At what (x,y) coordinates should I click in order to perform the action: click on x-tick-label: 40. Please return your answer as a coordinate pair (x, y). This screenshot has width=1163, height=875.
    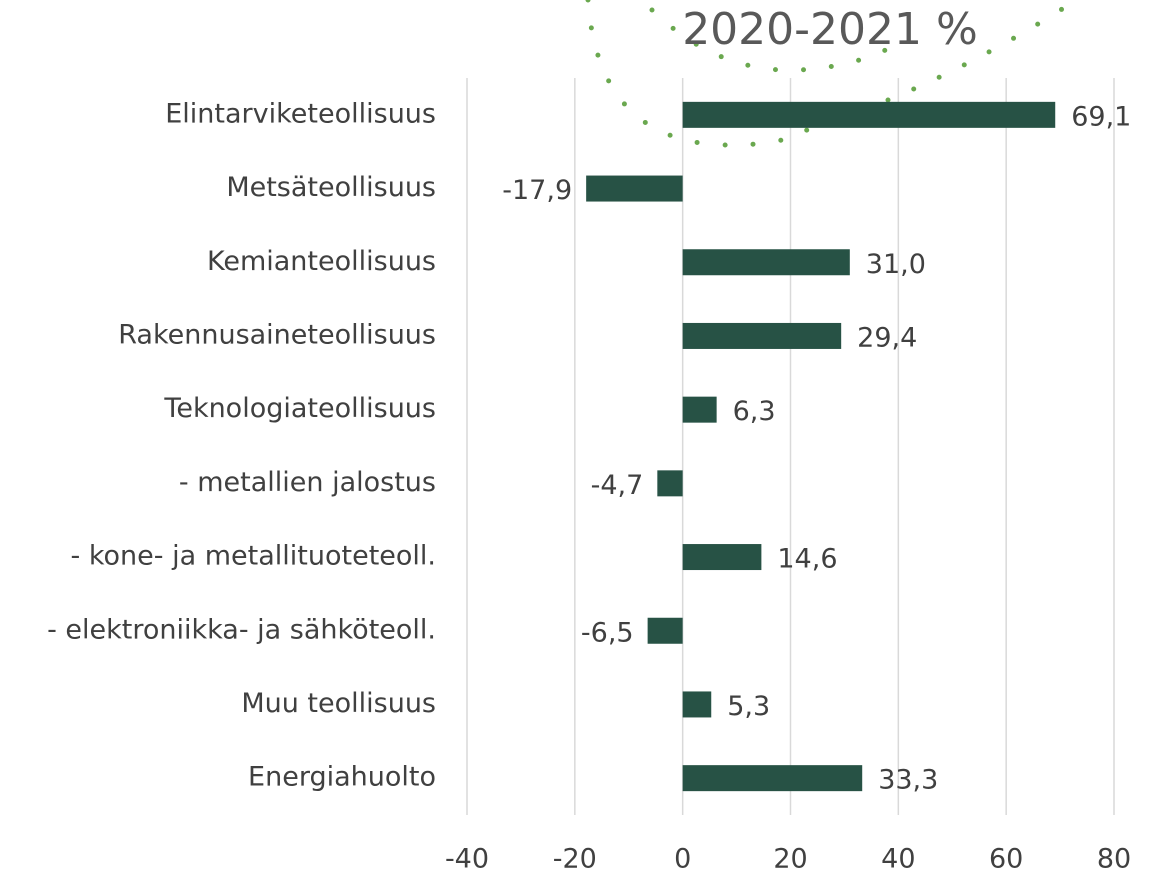
    Looking at the image, I should click on (898, 859).